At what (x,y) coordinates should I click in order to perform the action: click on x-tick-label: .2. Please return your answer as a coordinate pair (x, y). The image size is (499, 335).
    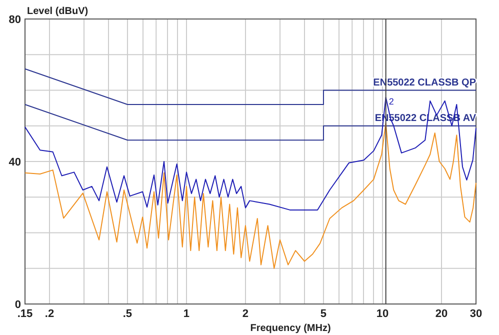
    Looking at the image, I should click on (49, 314).